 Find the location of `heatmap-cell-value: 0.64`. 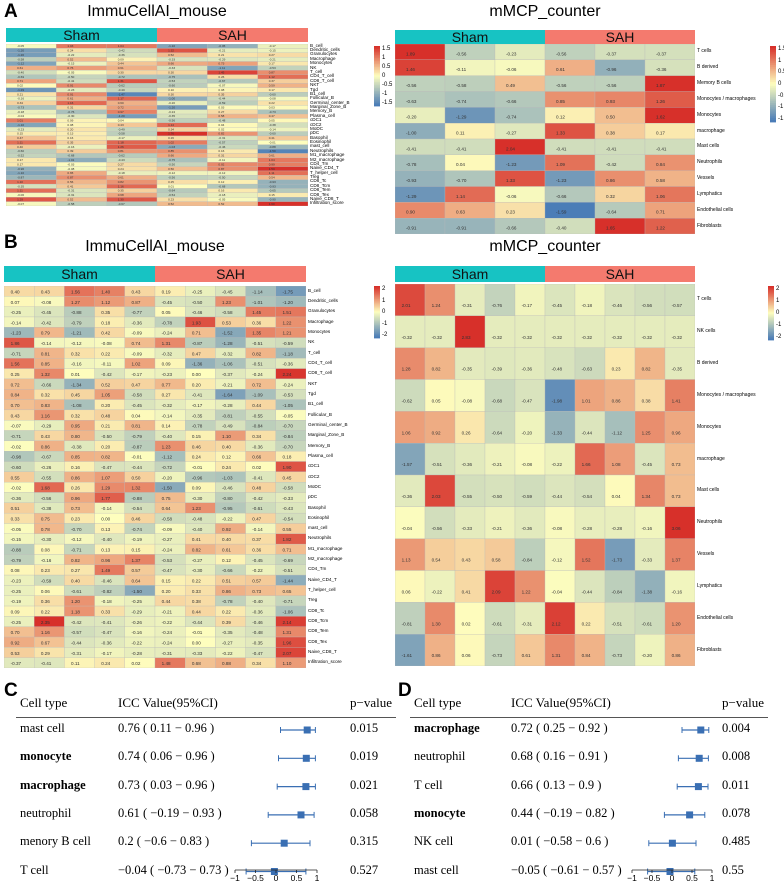

heatmap-cell-value: 0.64 is located at coordinates (135, 581).